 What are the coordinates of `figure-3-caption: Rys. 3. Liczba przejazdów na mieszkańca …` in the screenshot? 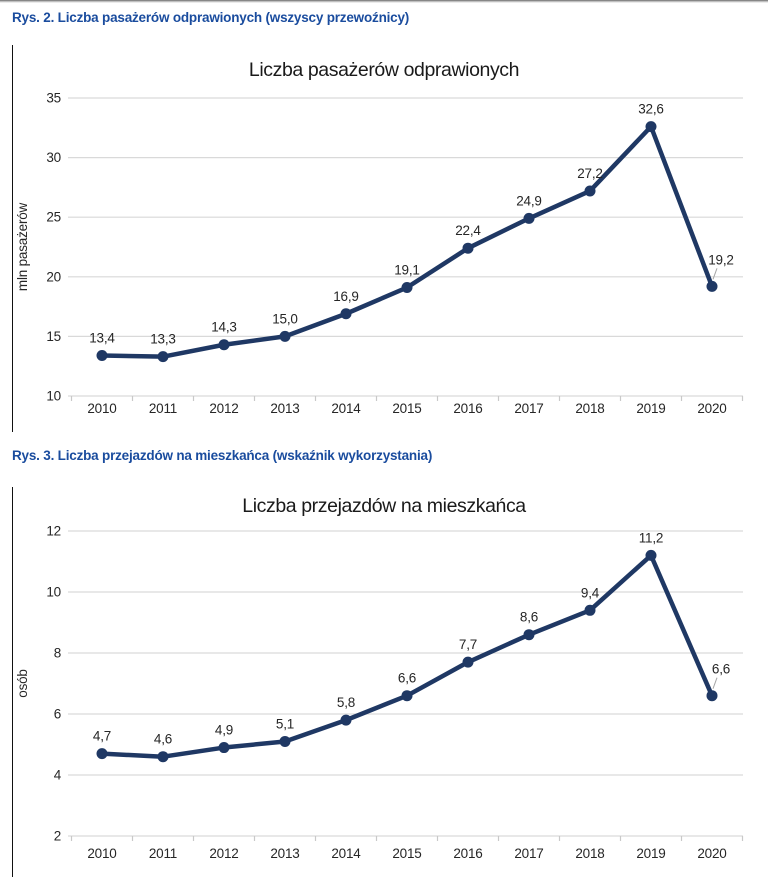 It's located at (222, 455).